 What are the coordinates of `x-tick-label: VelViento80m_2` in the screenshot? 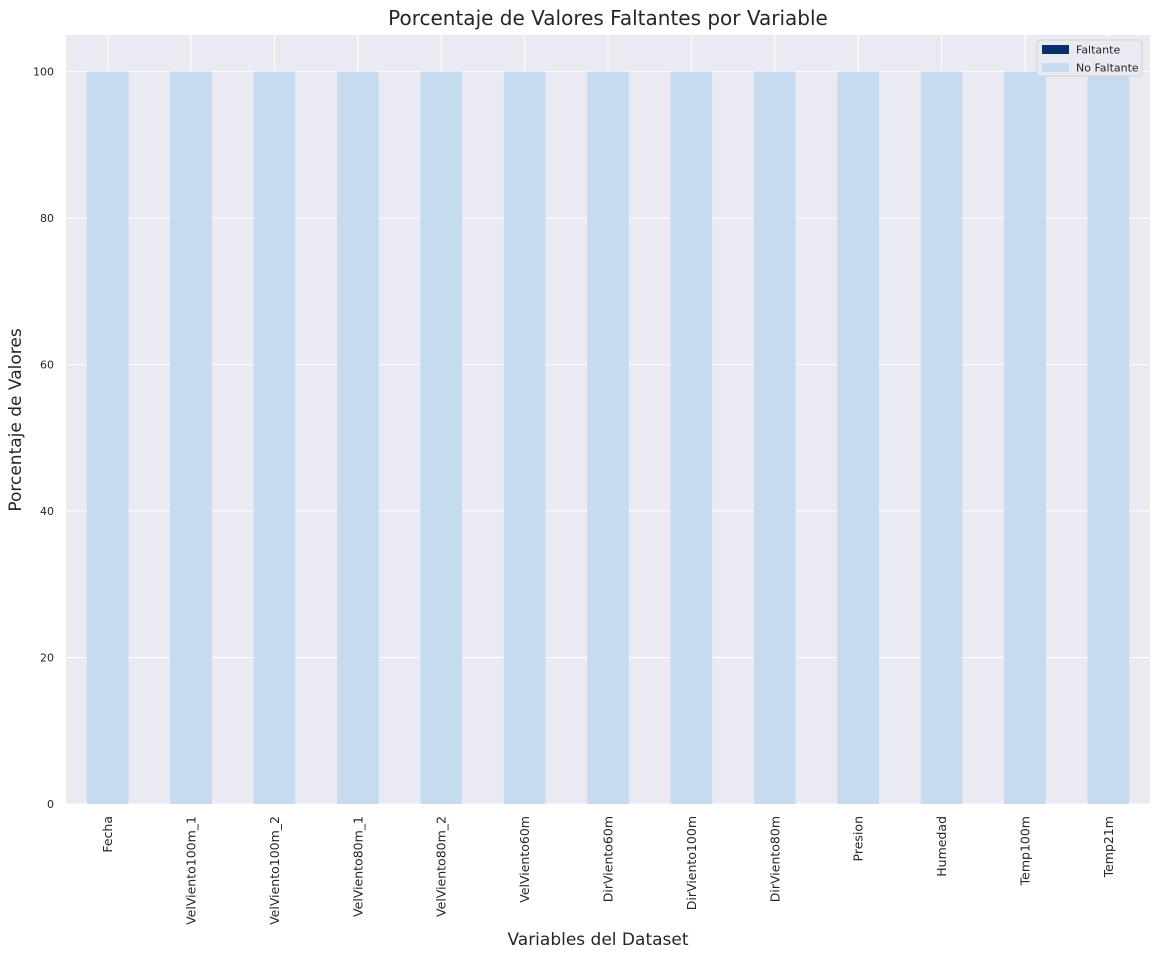 It's located at (441, 866).